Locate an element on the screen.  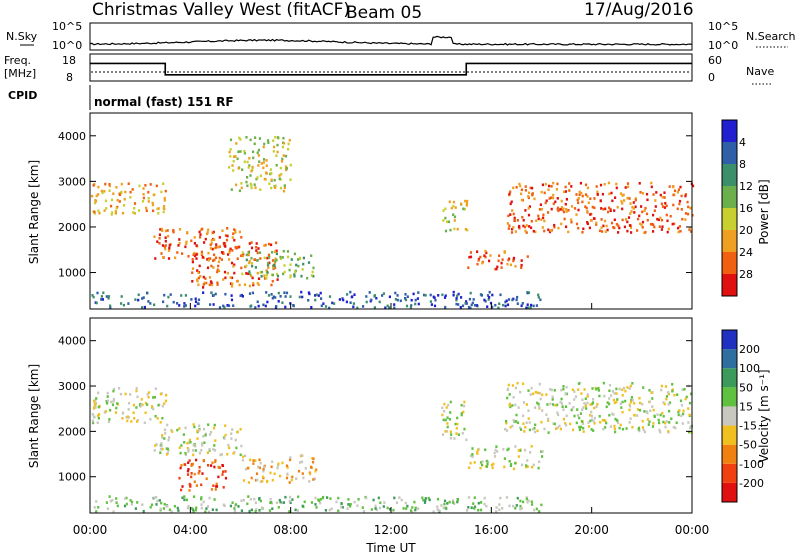
colorbar-swatch is located at coordinates (729, 340).